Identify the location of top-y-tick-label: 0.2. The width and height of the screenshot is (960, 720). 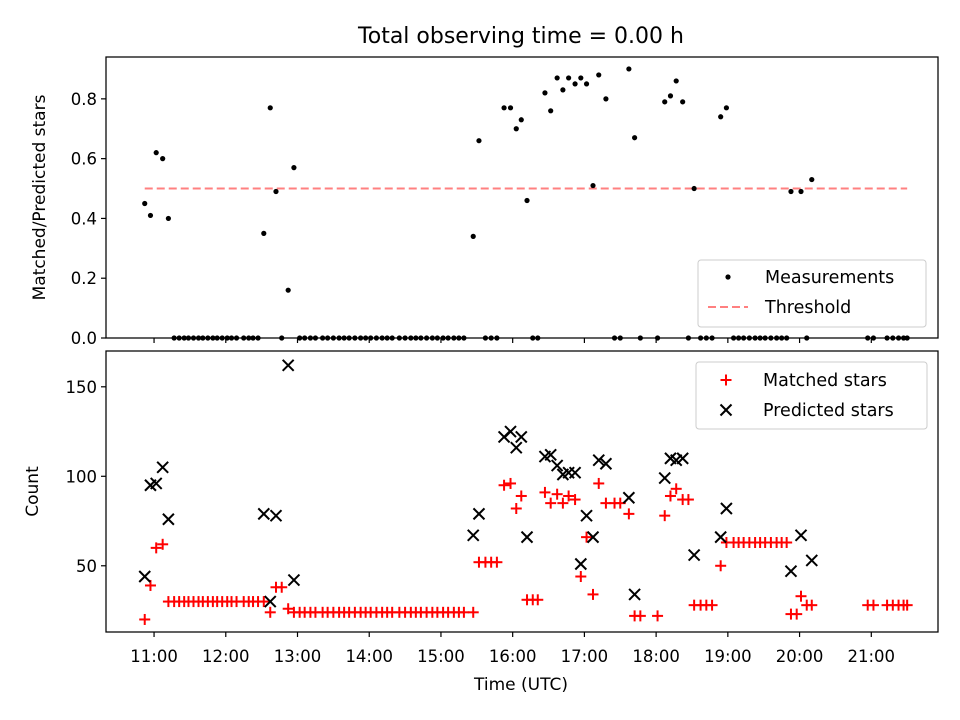
(84, 278).